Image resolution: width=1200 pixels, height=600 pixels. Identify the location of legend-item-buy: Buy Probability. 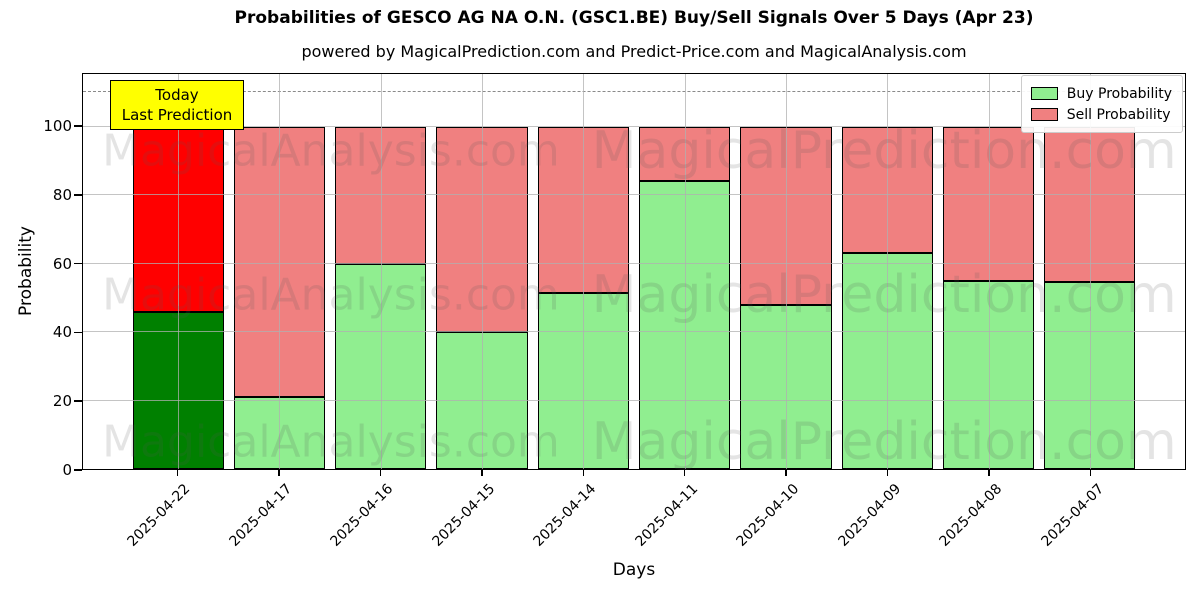
(1101, 93).